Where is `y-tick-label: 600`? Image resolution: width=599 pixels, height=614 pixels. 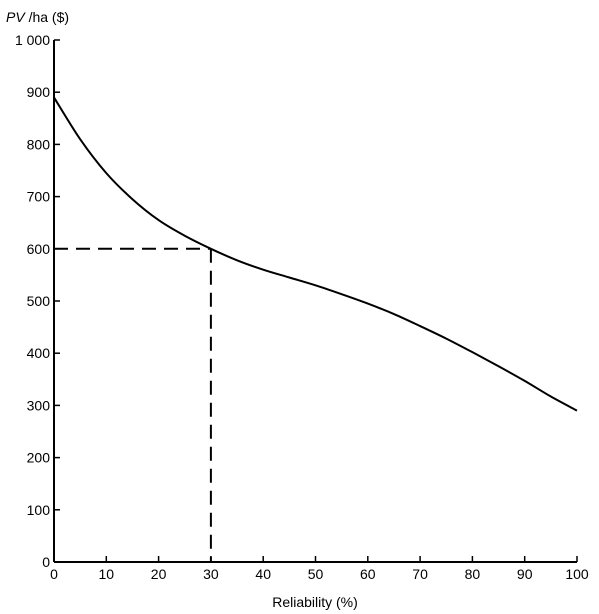
y-tick-label: 600 is located at coordinates (39, 249).